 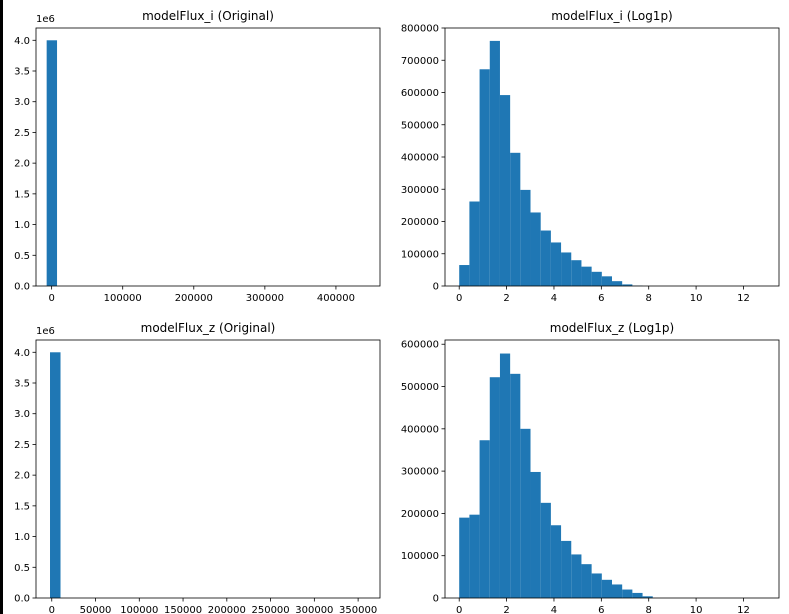 I want to click on chart-title: modelFlux_i (Log1p), so click(x=612, y=16).